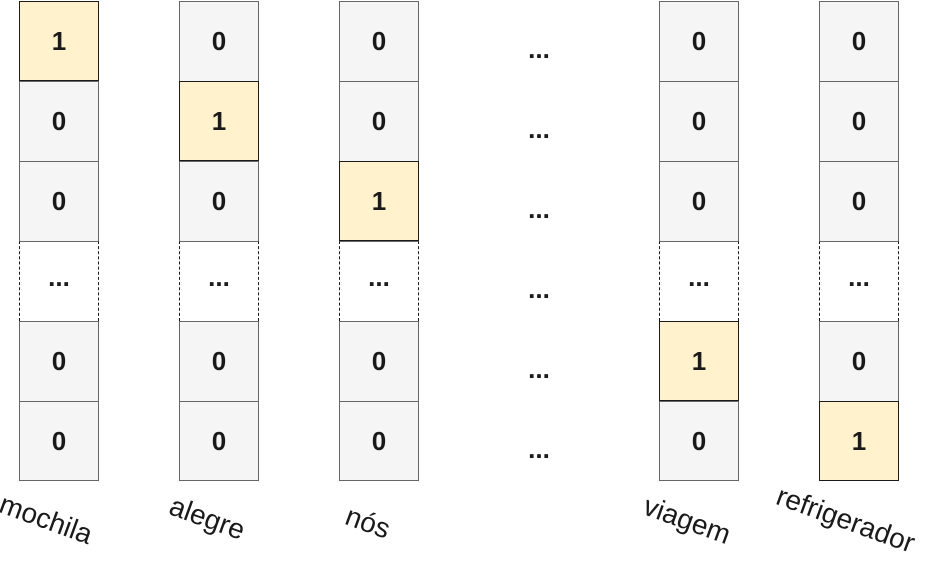  I want to click on word-label: nós, so click(368, 522).